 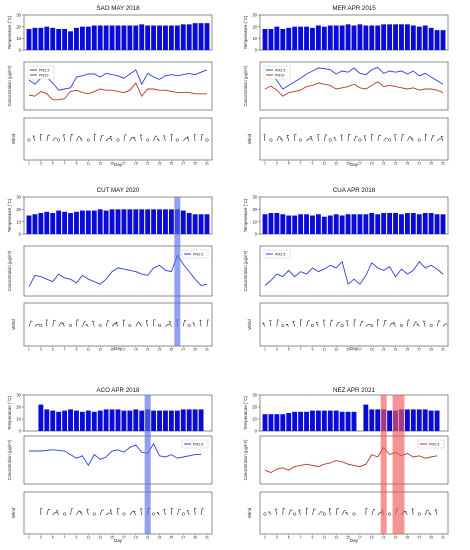 I want to click on panel-title: NEZ APR 2021, so click(x=354, y=390).